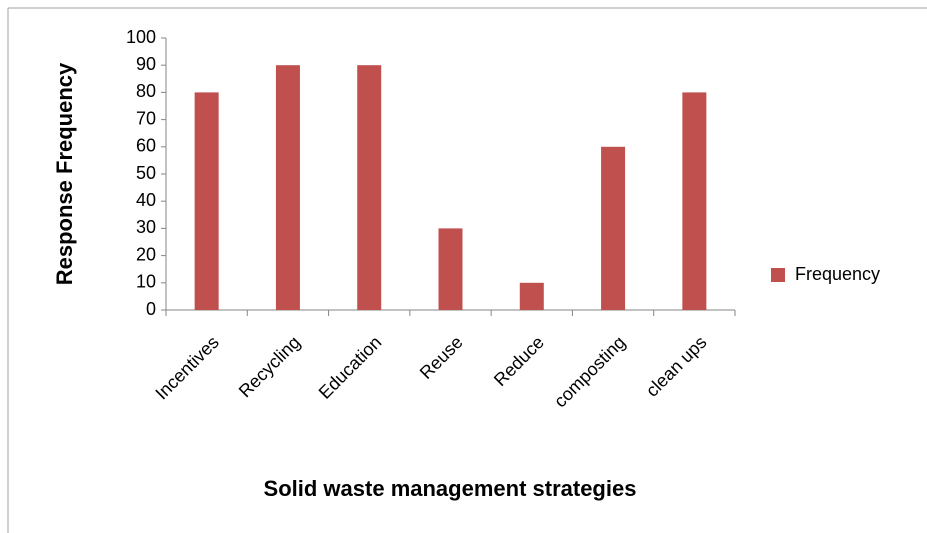  What do you see at coordinates (141, 37) in the screenshot?
I see `y-tick-label: 100` at bounding box center [141, 37].